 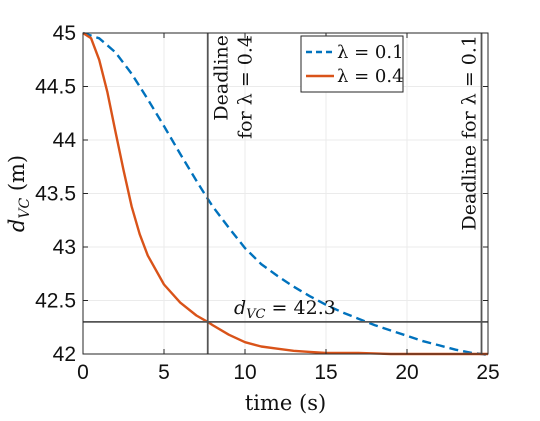 What do you see at coordinates (244, 372) in the screenshot?
I see `x-tick-label: 10` at bounding box center [244, 372].